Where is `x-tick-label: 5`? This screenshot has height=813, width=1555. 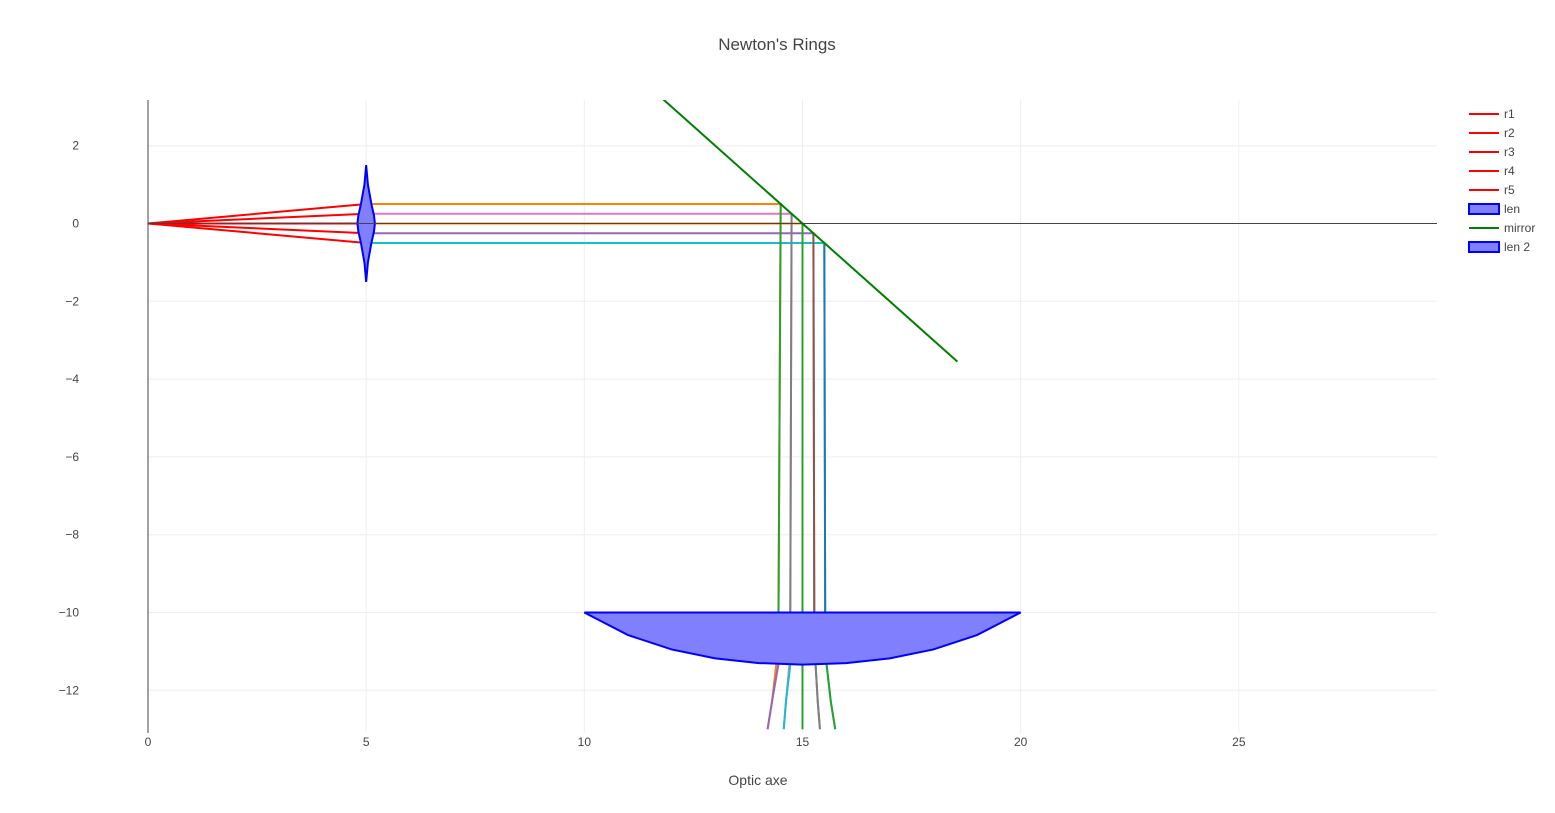
x-tick-label: 5 is located at coordinates (366, 742).